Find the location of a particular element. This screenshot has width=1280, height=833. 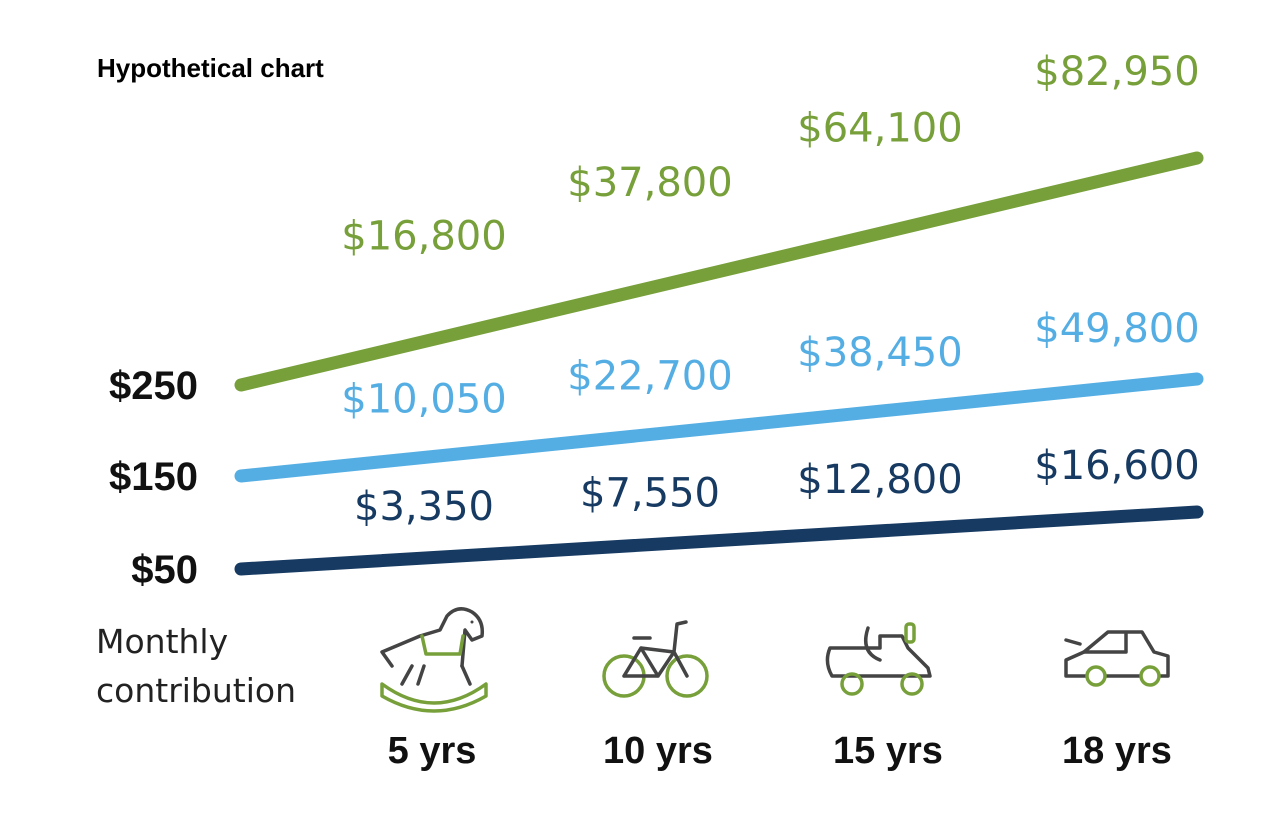

data-label-250-4: $82,950 is located at coordinates (1116, 72).